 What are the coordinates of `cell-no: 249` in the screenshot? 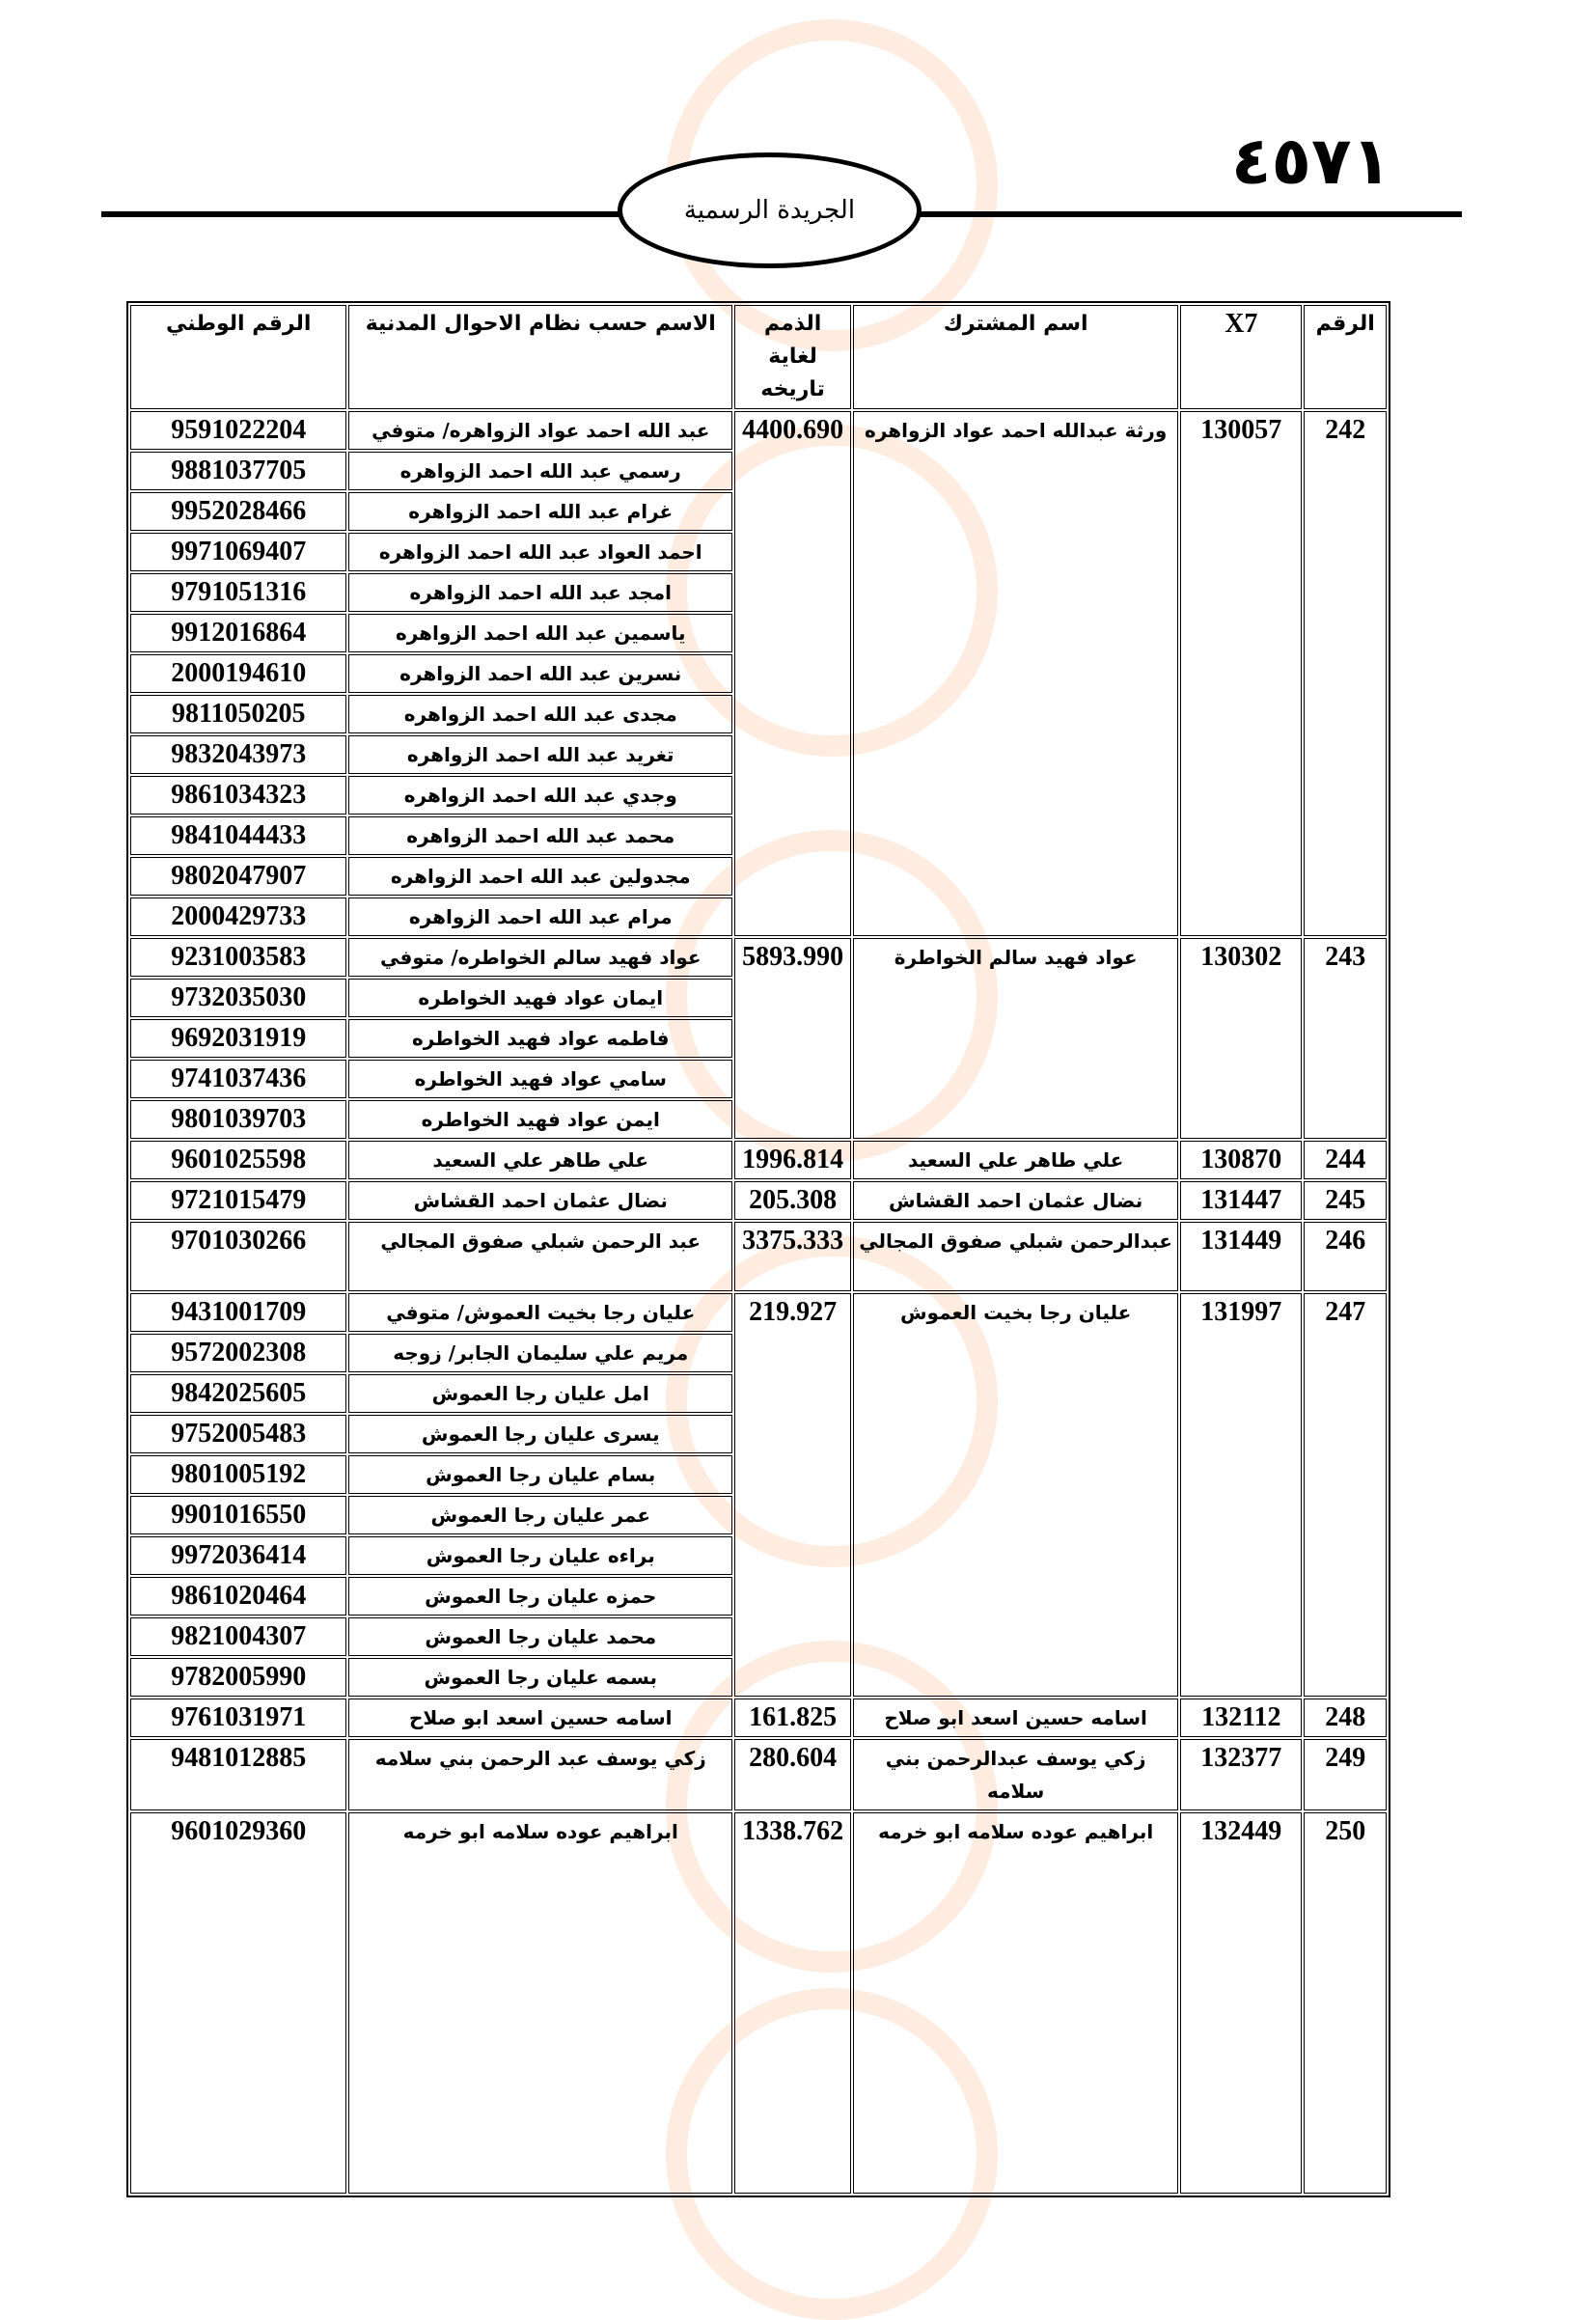 It's located at (1346, 1774).